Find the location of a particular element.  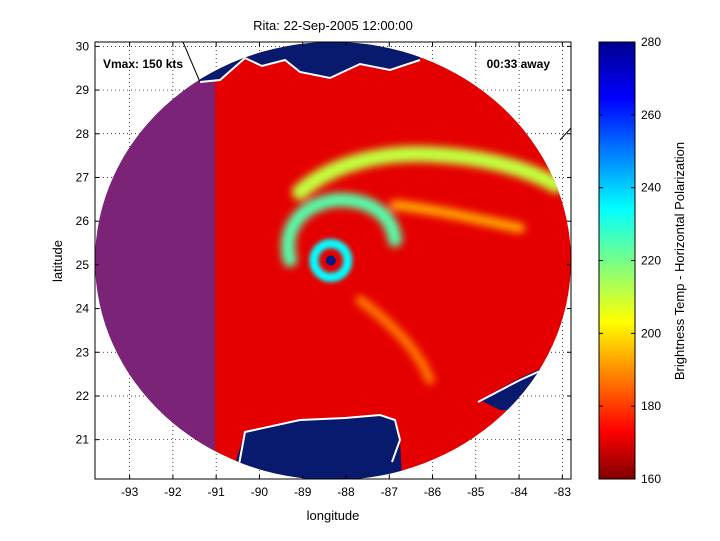

x-tick-label: -87 is located at coordinates (390, 492).